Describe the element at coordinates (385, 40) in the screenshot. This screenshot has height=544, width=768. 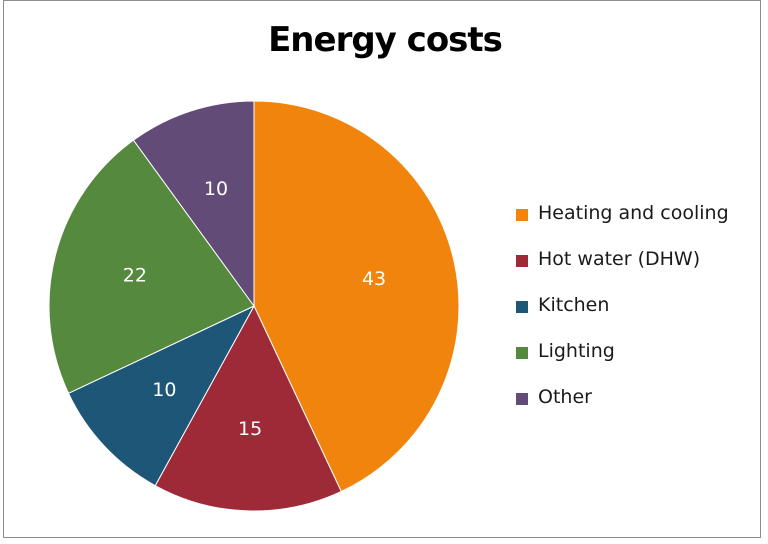
I see `chart-title: Energy costs` at that location.